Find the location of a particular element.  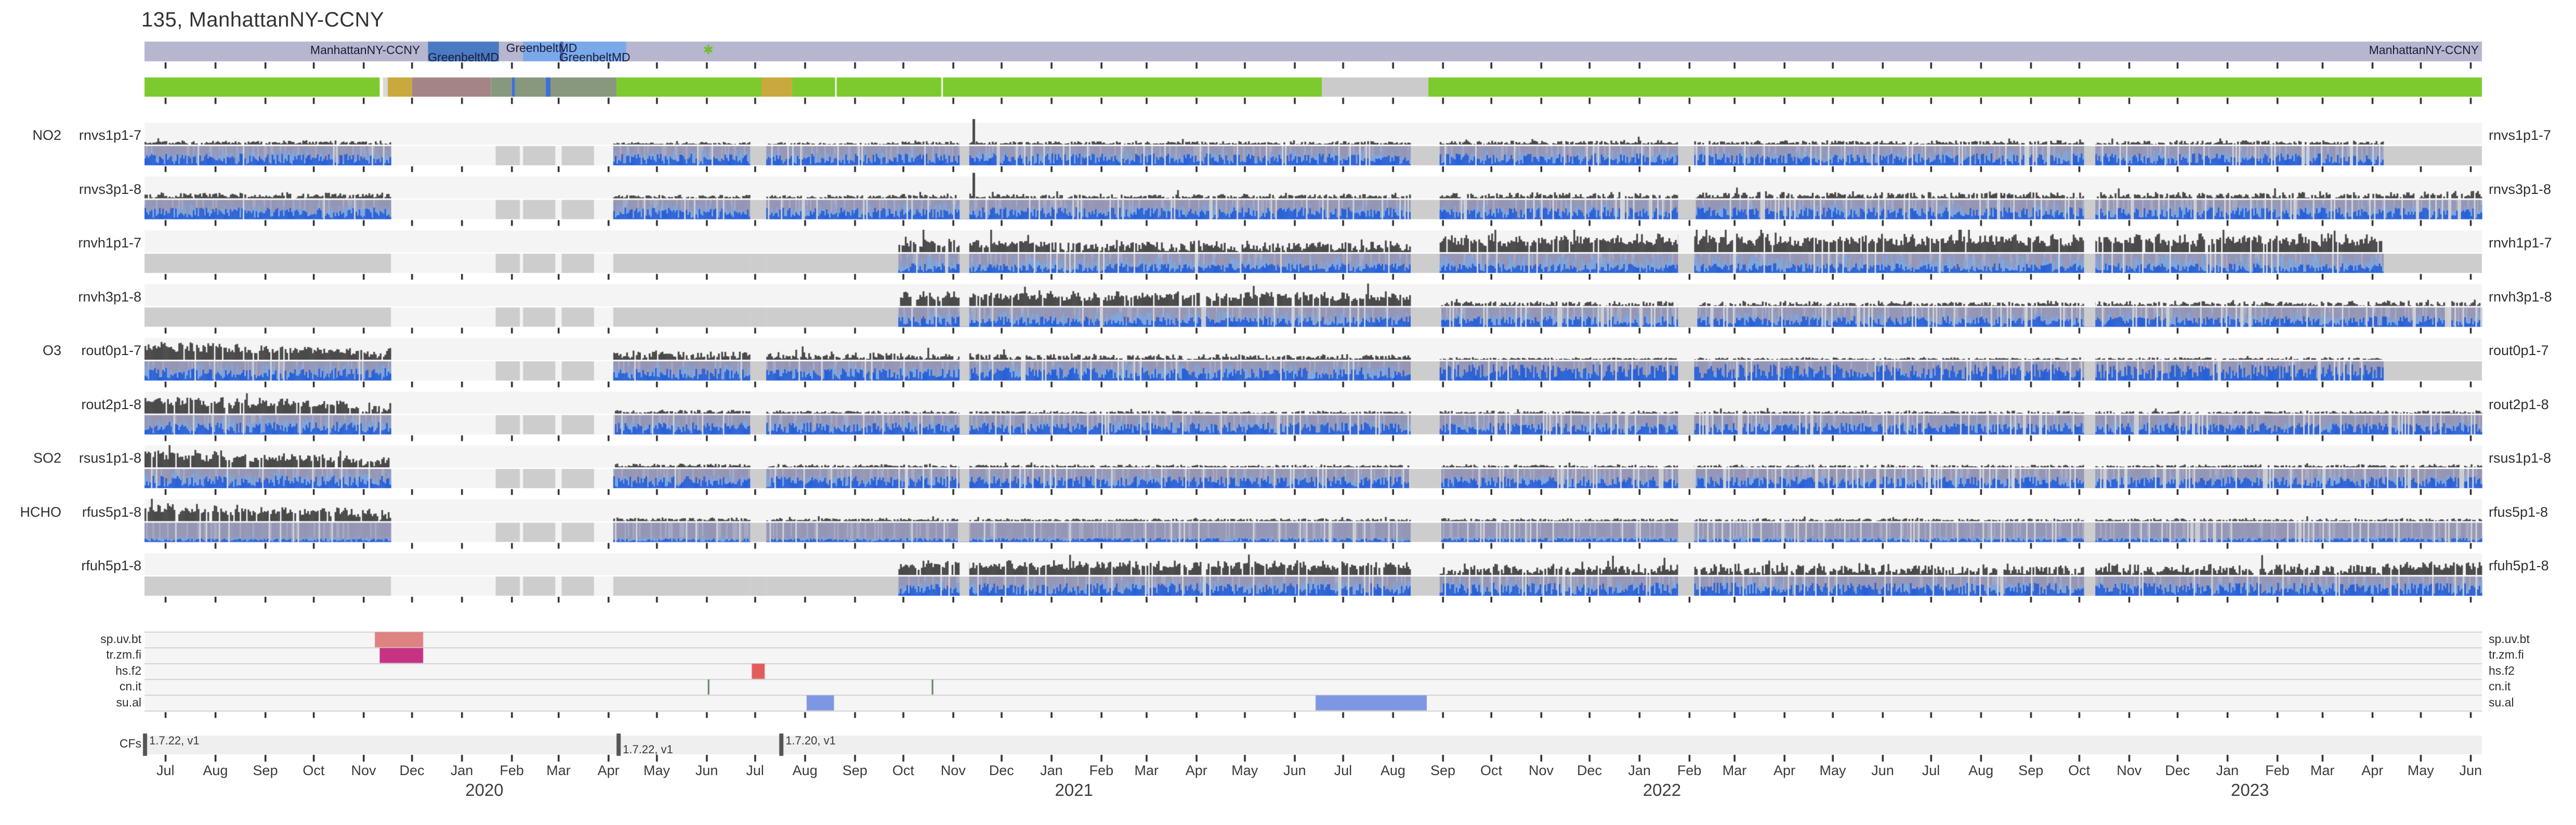

location-bar-label: ManhattanNY-CCNY is located at coordinates (365, 50).